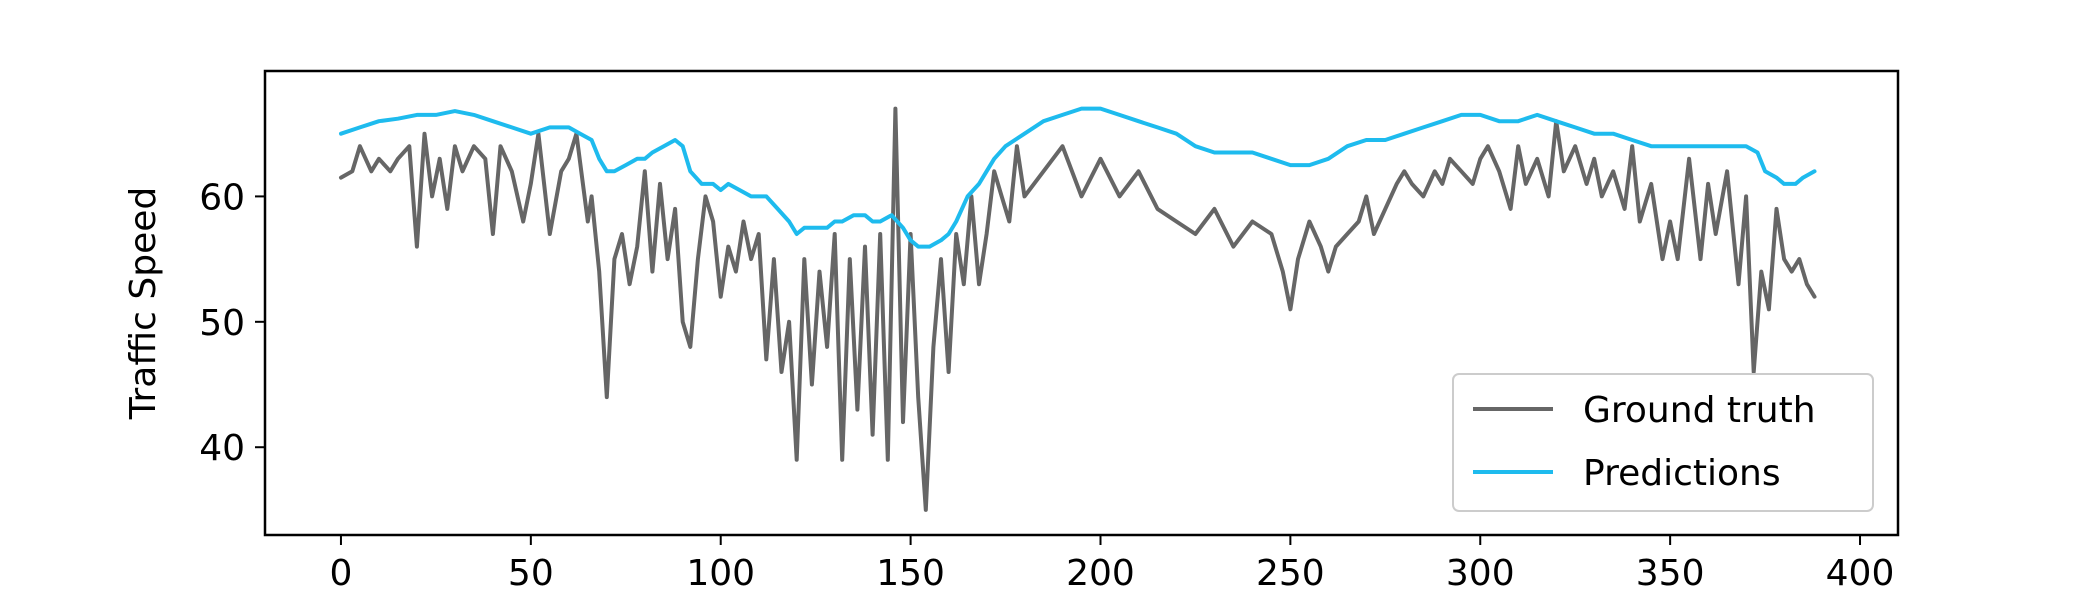 The width and height of the screenshot is (2100, 605). Describe the element at coordinates (143, 303) in the screenshot. I see `y-axis-label: Traffic Speed` at that location.